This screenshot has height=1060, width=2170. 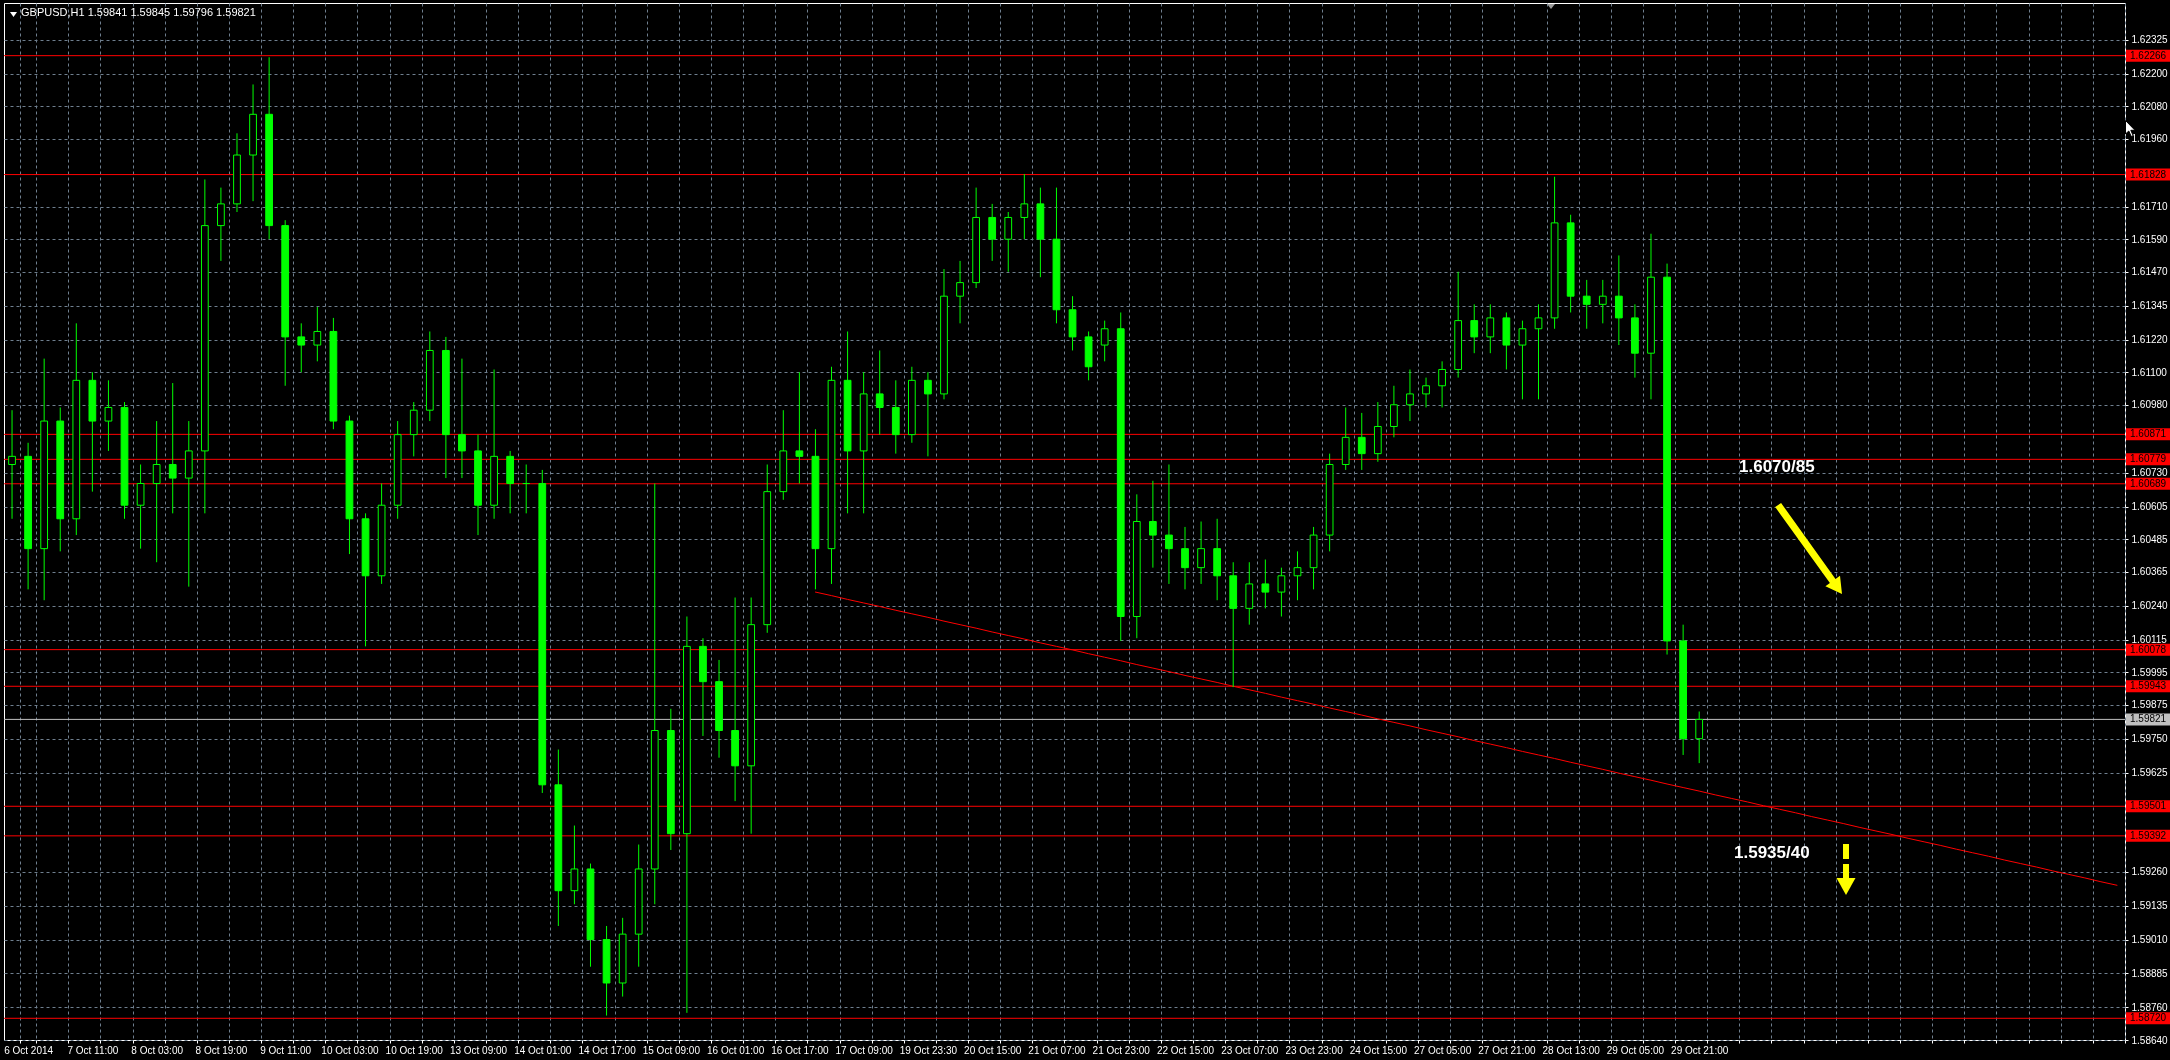 What do you see at coordinates (2150, 106) in the screenshot?
I see `y-tick-label: 1.62080` at bounding box center [2150, 106].